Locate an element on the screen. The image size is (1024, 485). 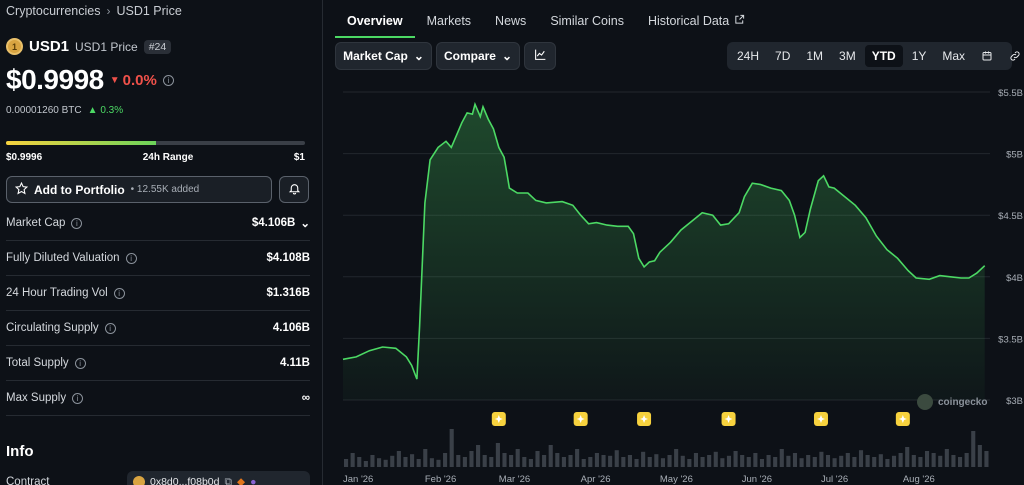
stat-value: $4.108B is located at coordinates (288, 258).